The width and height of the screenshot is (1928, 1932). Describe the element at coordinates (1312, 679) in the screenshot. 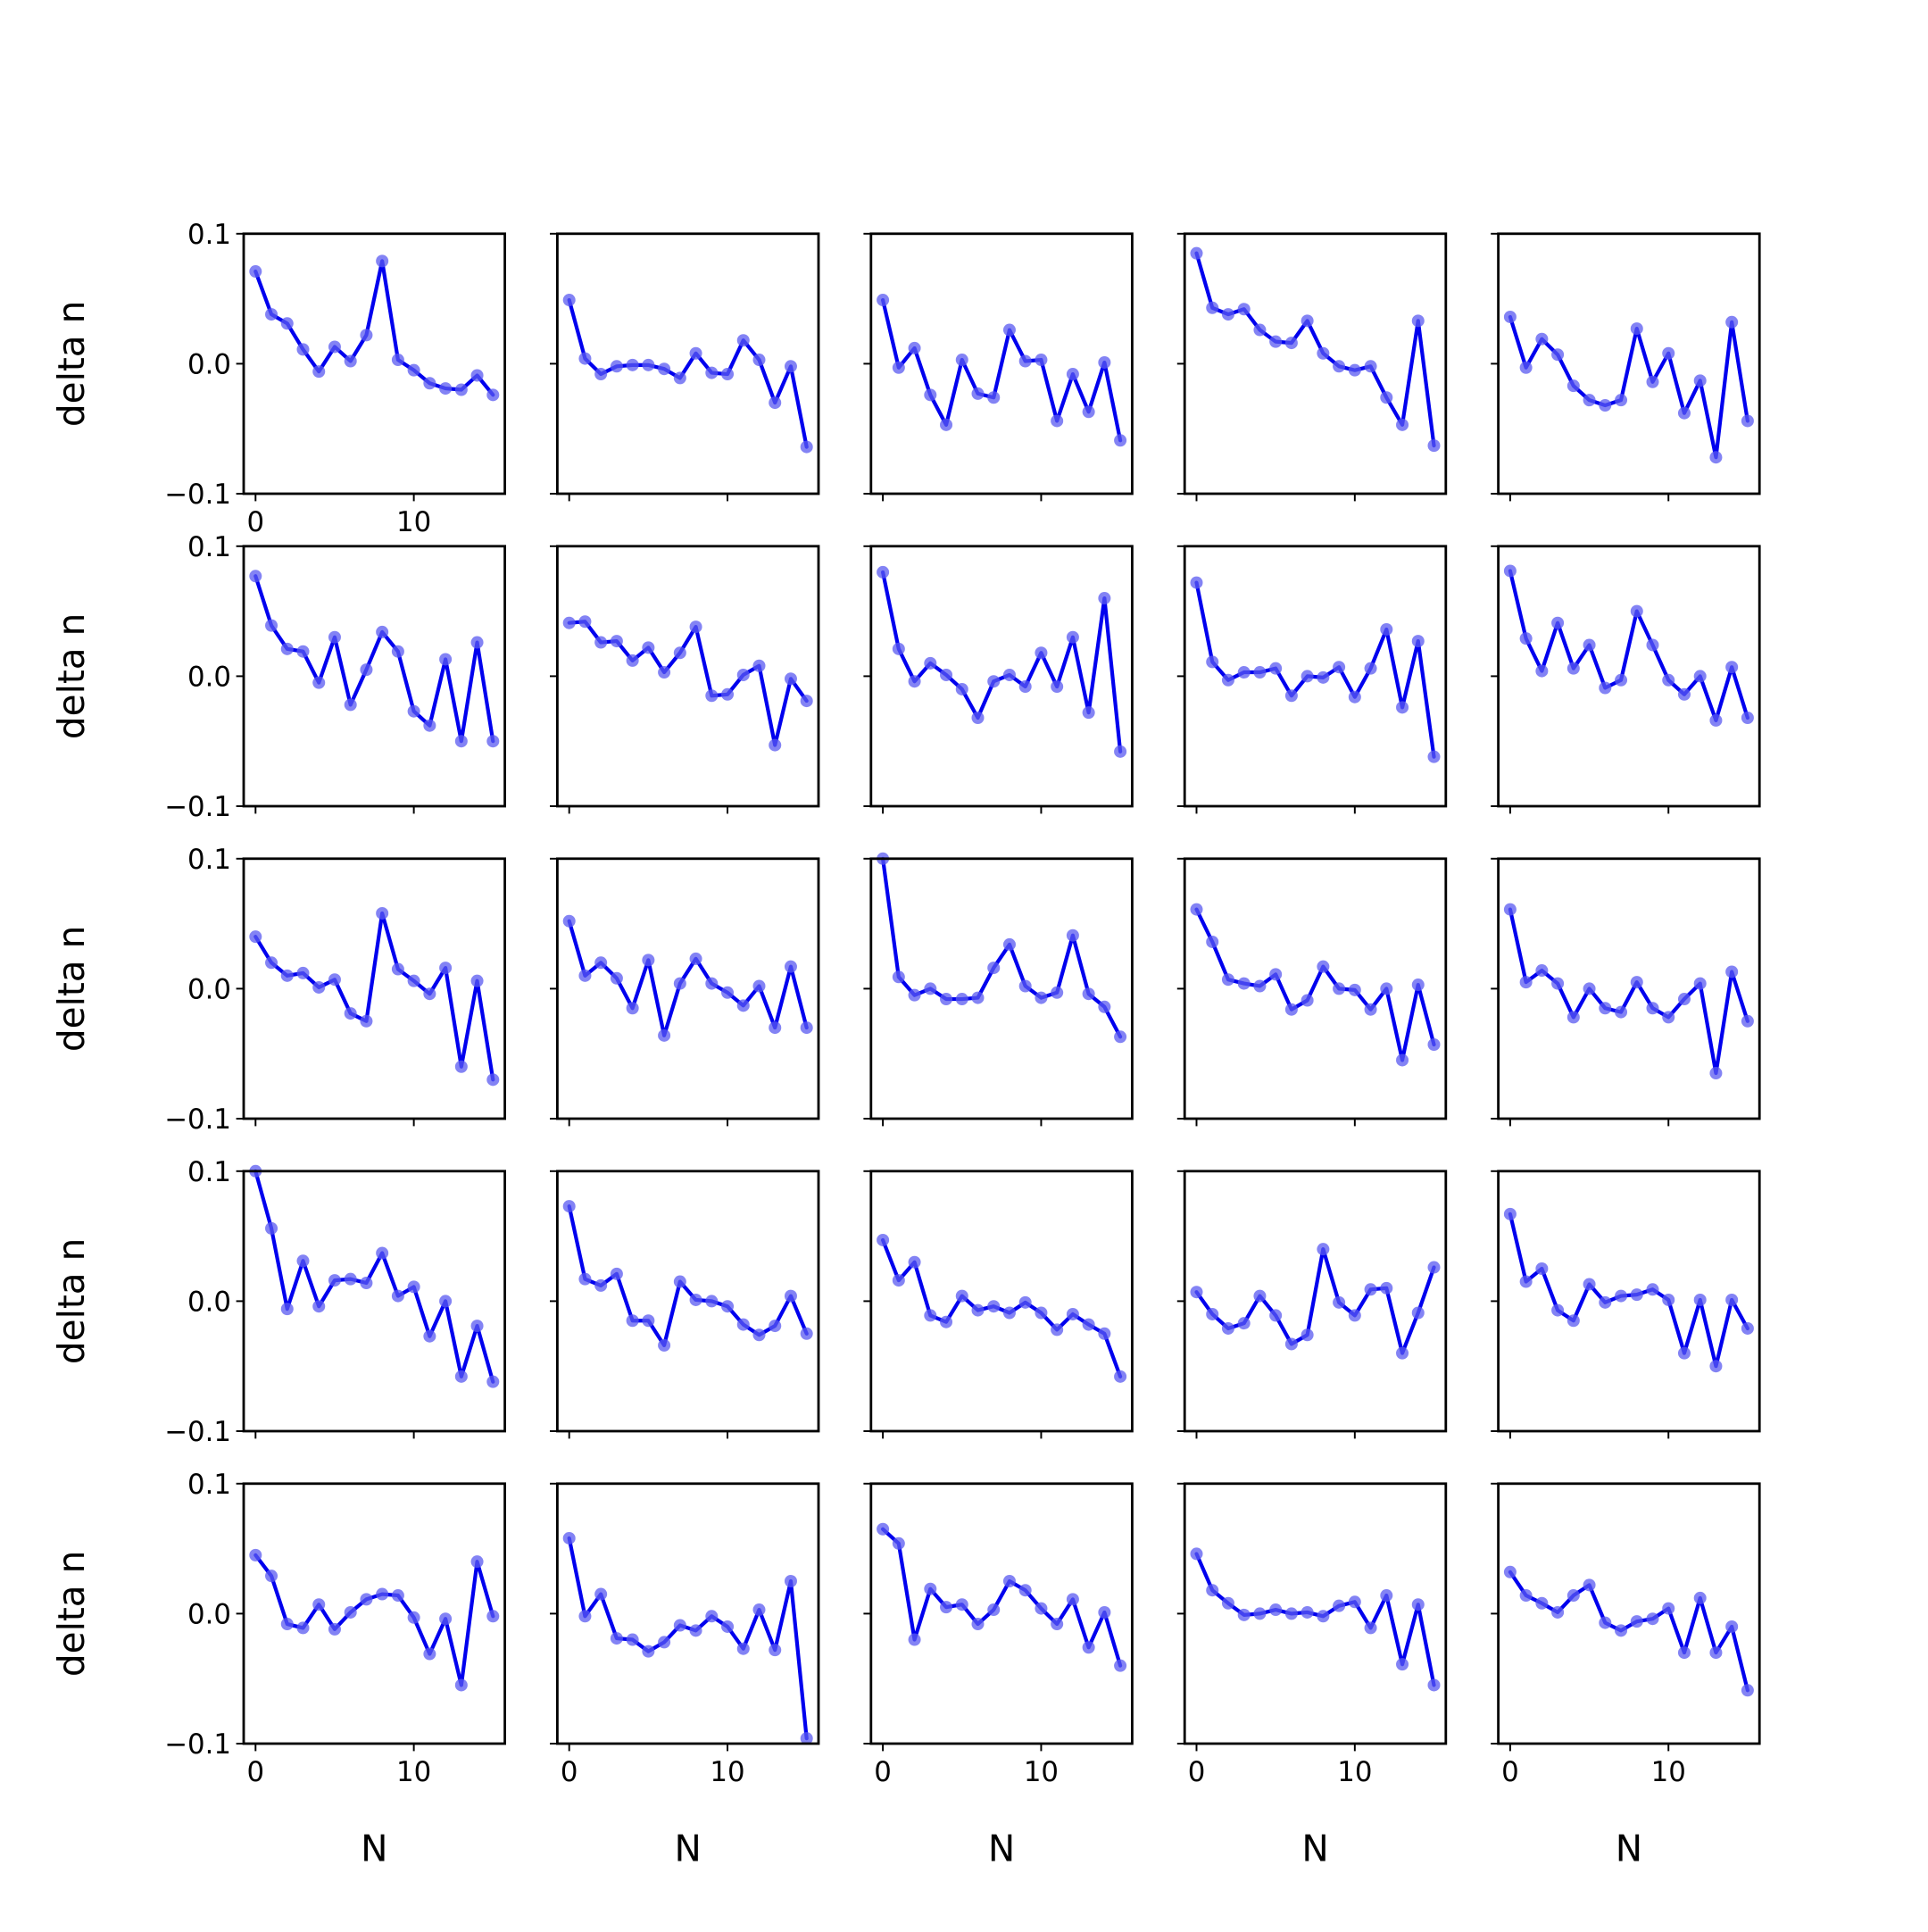

I see `panel-r1-c3` at that location.